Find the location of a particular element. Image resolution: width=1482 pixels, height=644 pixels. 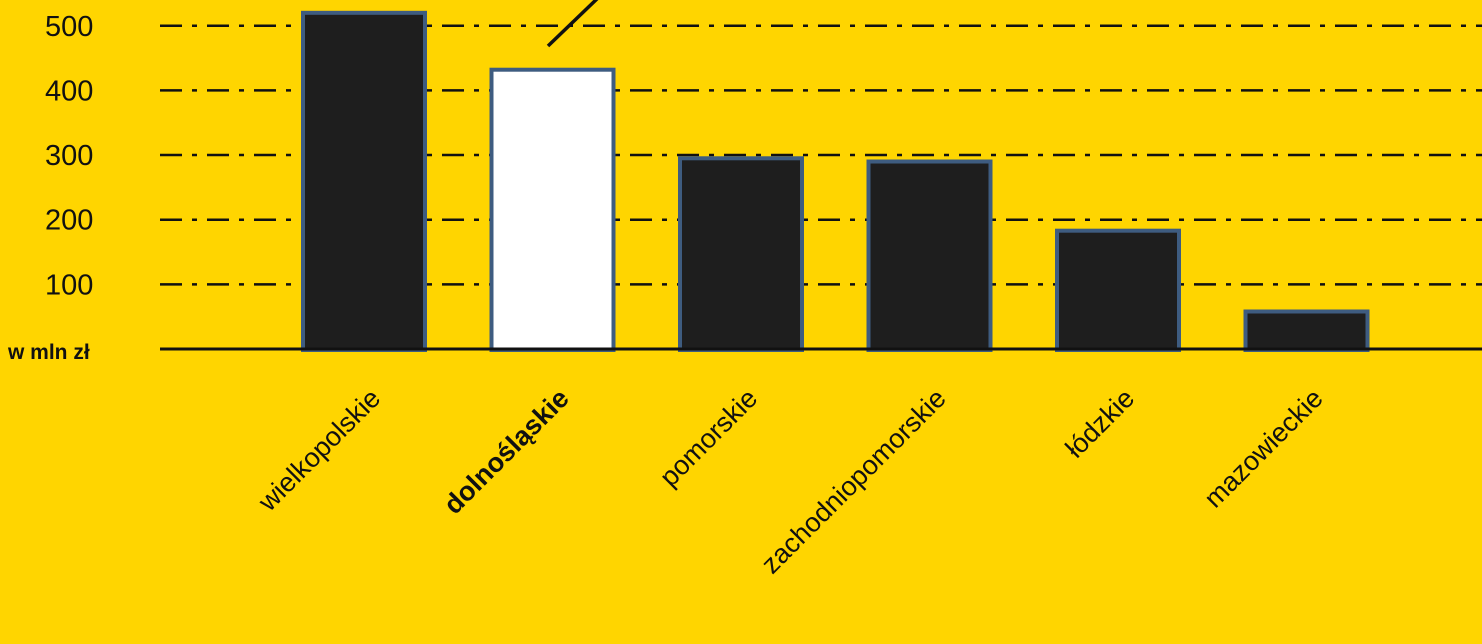

annotation-pointer-line is located at coordinates (572, 24).